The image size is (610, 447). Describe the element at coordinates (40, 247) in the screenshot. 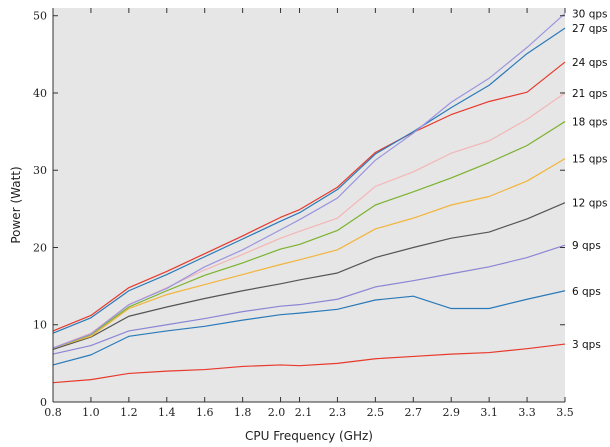

I see `y-tick-label: 20` at that location.